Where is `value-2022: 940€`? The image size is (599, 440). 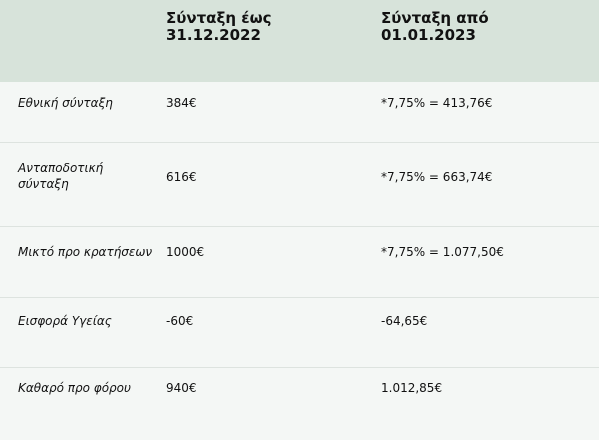
value-2022: 940€ is located at coordinates (181, 388).